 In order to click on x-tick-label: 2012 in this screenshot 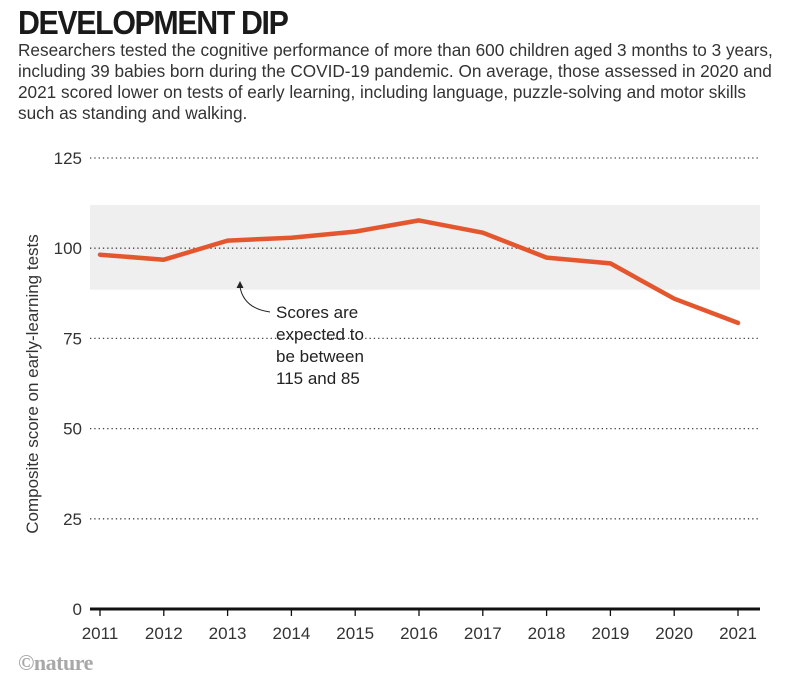, I will do `click(164, 633)`.